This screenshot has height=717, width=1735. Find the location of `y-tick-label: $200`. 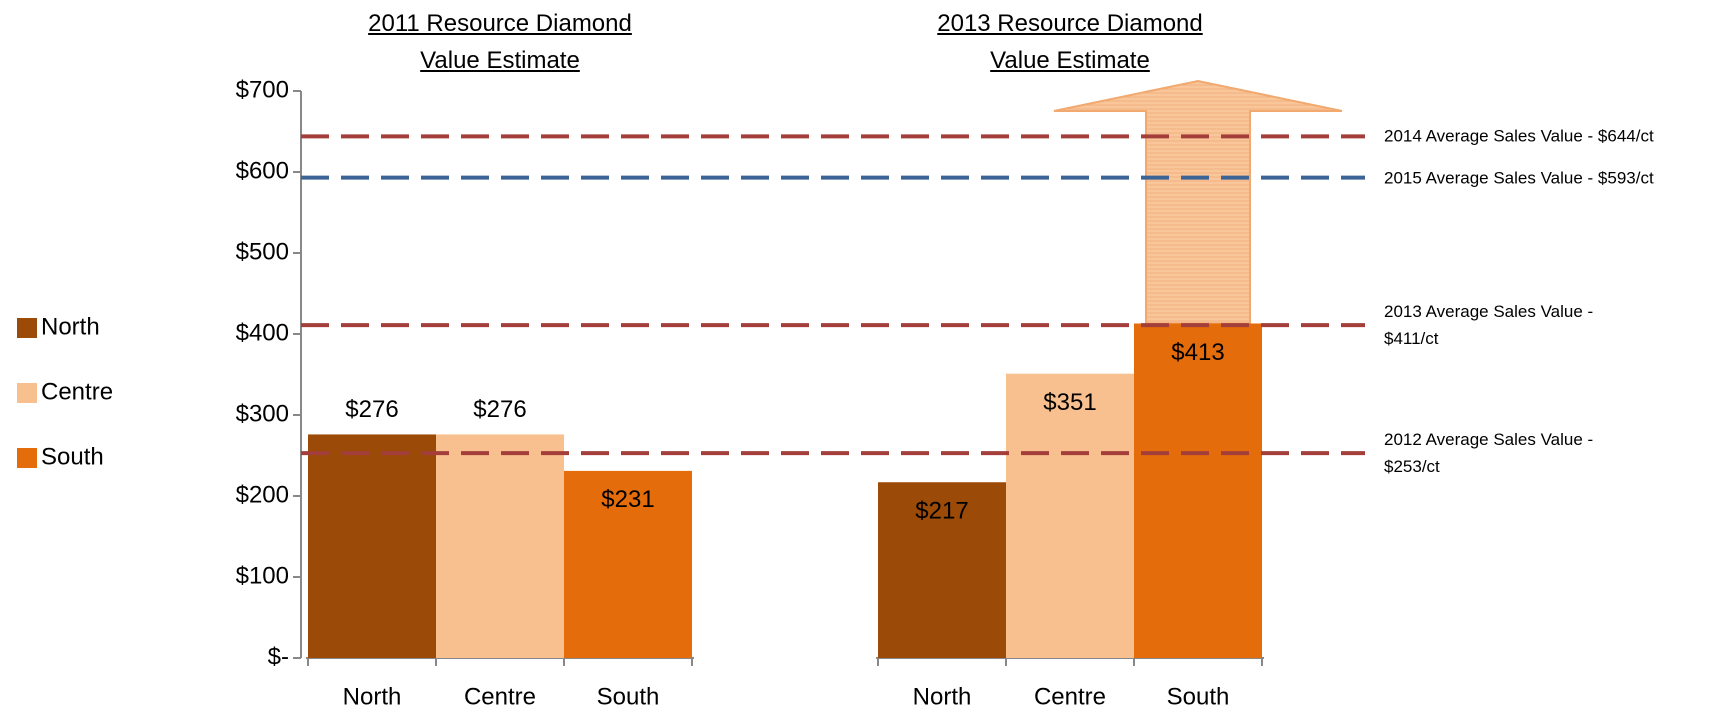

y-tick-label: $200 is located at coordinates (262, 494).